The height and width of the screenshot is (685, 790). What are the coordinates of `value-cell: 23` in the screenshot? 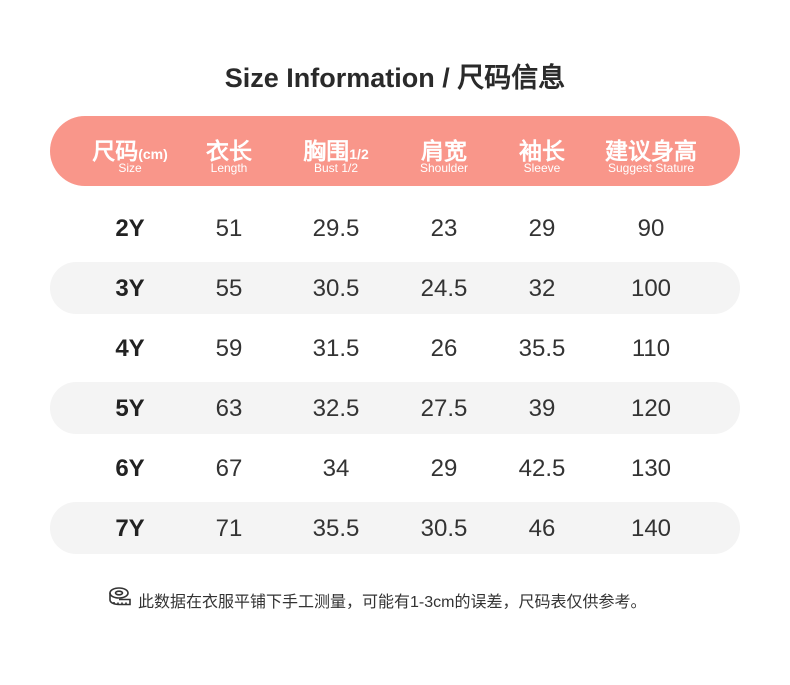 It's located at (444, 228).